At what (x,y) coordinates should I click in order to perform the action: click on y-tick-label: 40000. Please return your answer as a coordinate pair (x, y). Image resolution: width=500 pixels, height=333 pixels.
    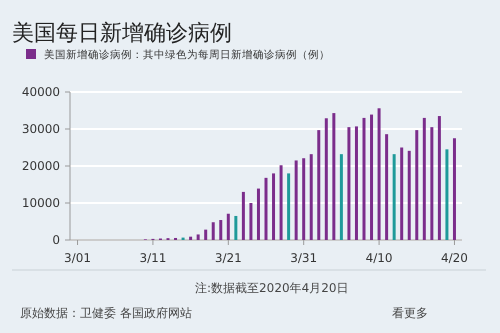
    Looking at the image, I should click on (41, 92).